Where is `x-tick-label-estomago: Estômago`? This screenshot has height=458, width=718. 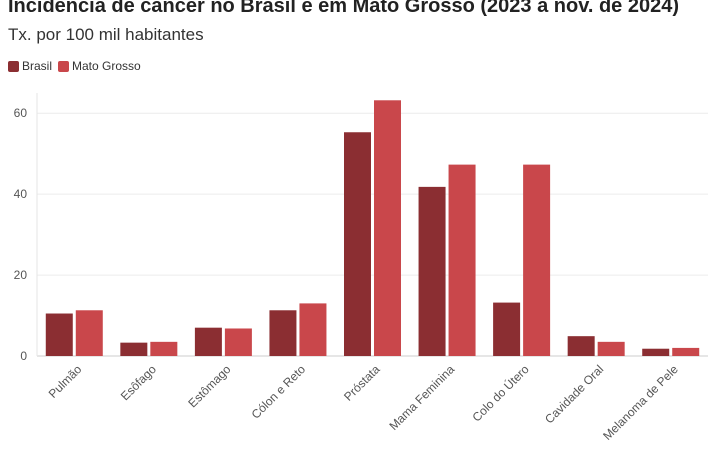 x-tick-label-estomago: Estômago is located at coordinates (209, 386).